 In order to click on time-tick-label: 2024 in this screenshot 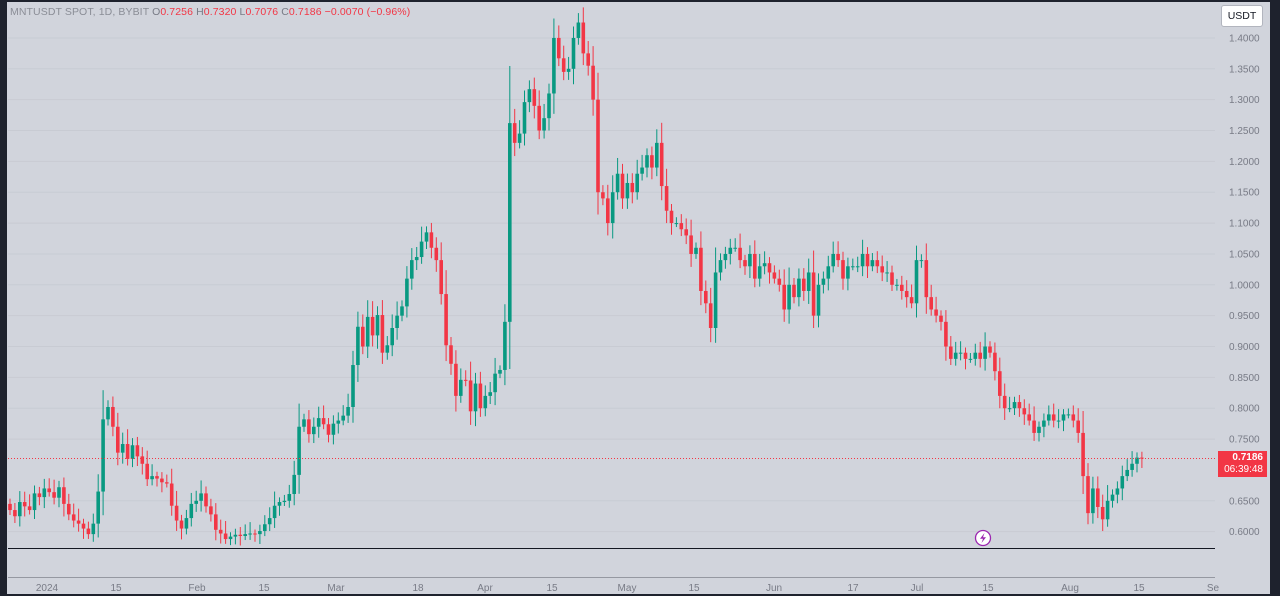, I will do `click(47, 588)`.